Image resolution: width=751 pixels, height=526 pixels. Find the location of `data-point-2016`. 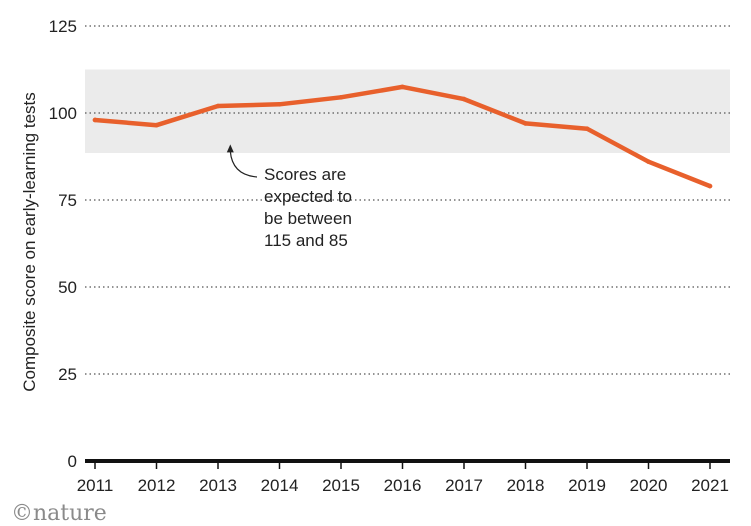

data-point-2016 is located at coordinates (402, 87).